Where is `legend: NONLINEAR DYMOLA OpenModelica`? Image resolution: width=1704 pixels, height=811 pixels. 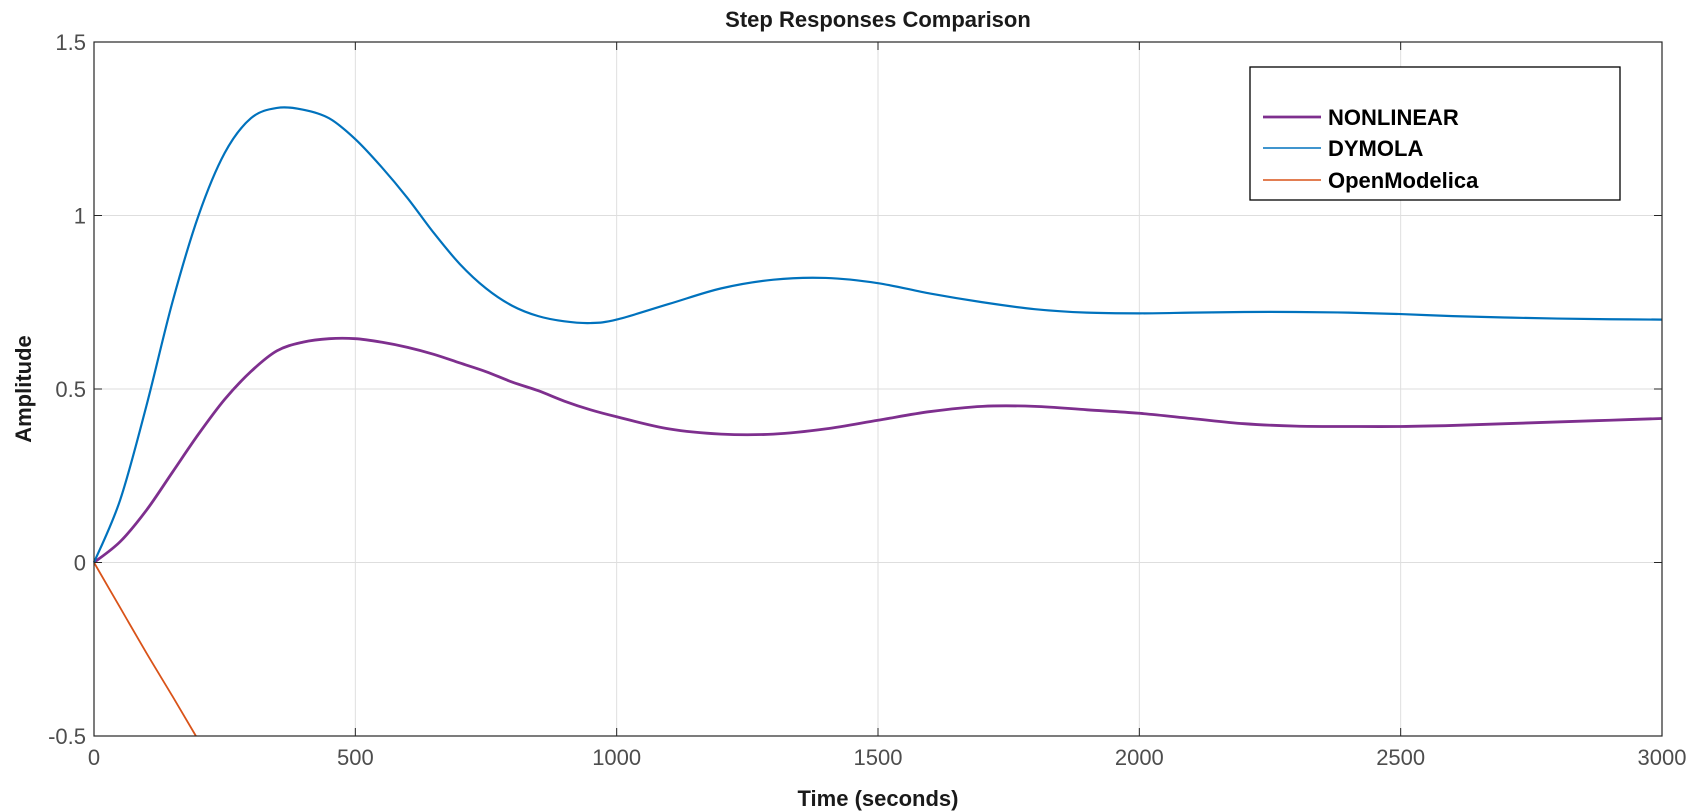
legend: NONLINEAR DYMOLA OpenModelica is located at coordinates (1435, 133).